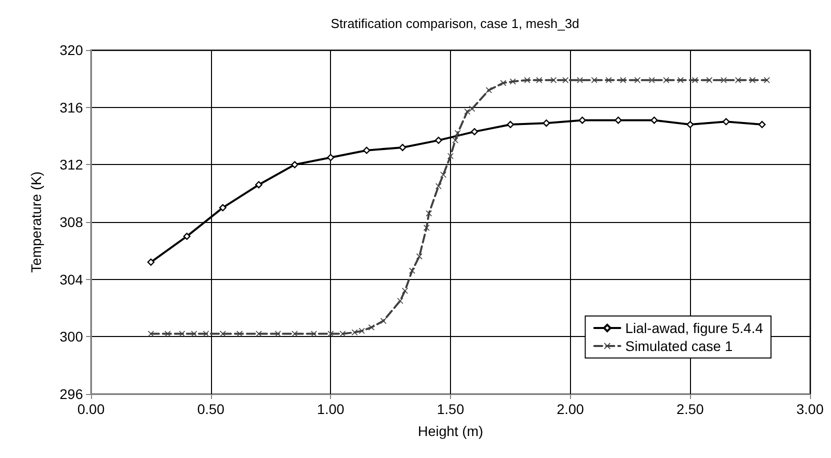 The image size is (831, 458). Describe the element at coordinates (331, 409) in the screenshot. I see `x-tick-label: 1.00` at that location.